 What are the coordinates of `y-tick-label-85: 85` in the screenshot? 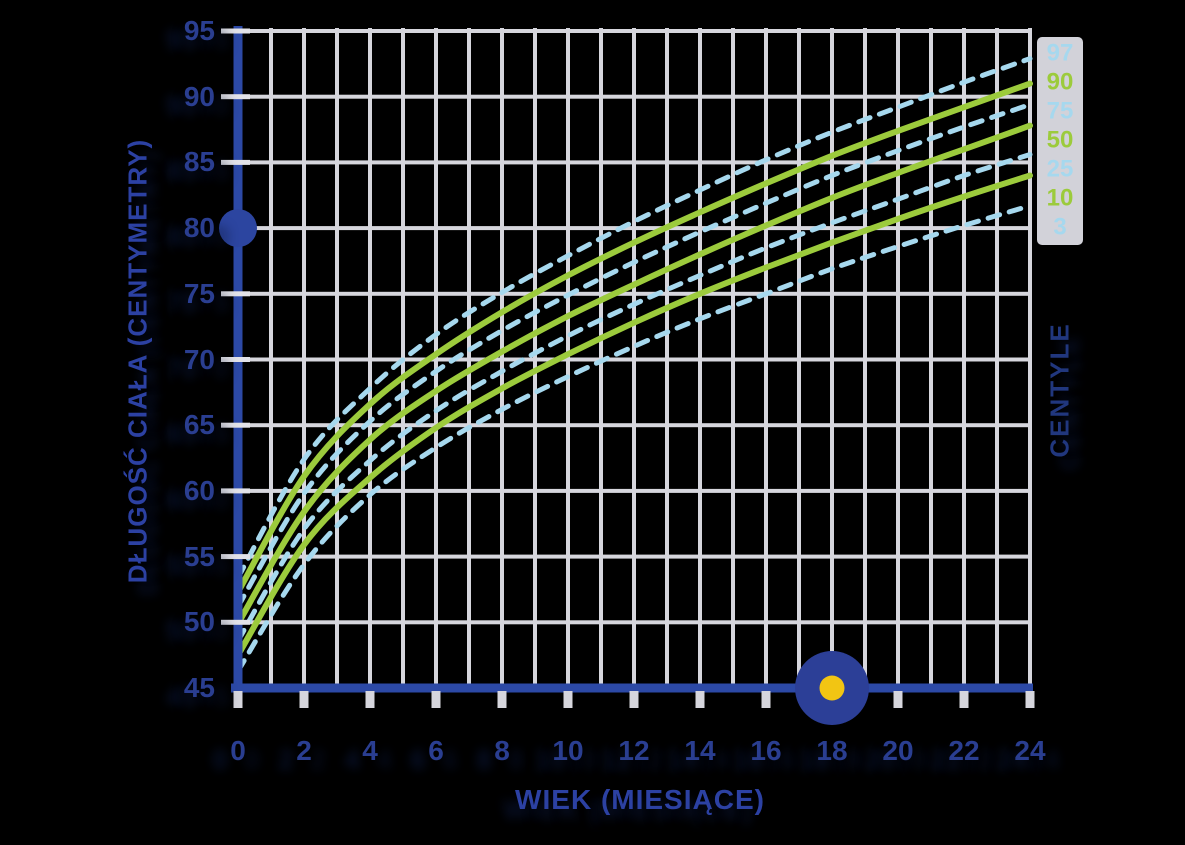 It's located at (199, 161).